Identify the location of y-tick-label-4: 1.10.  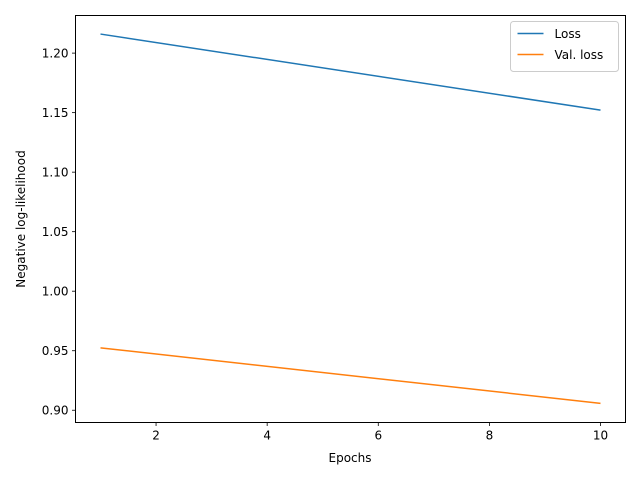
(55, 173).